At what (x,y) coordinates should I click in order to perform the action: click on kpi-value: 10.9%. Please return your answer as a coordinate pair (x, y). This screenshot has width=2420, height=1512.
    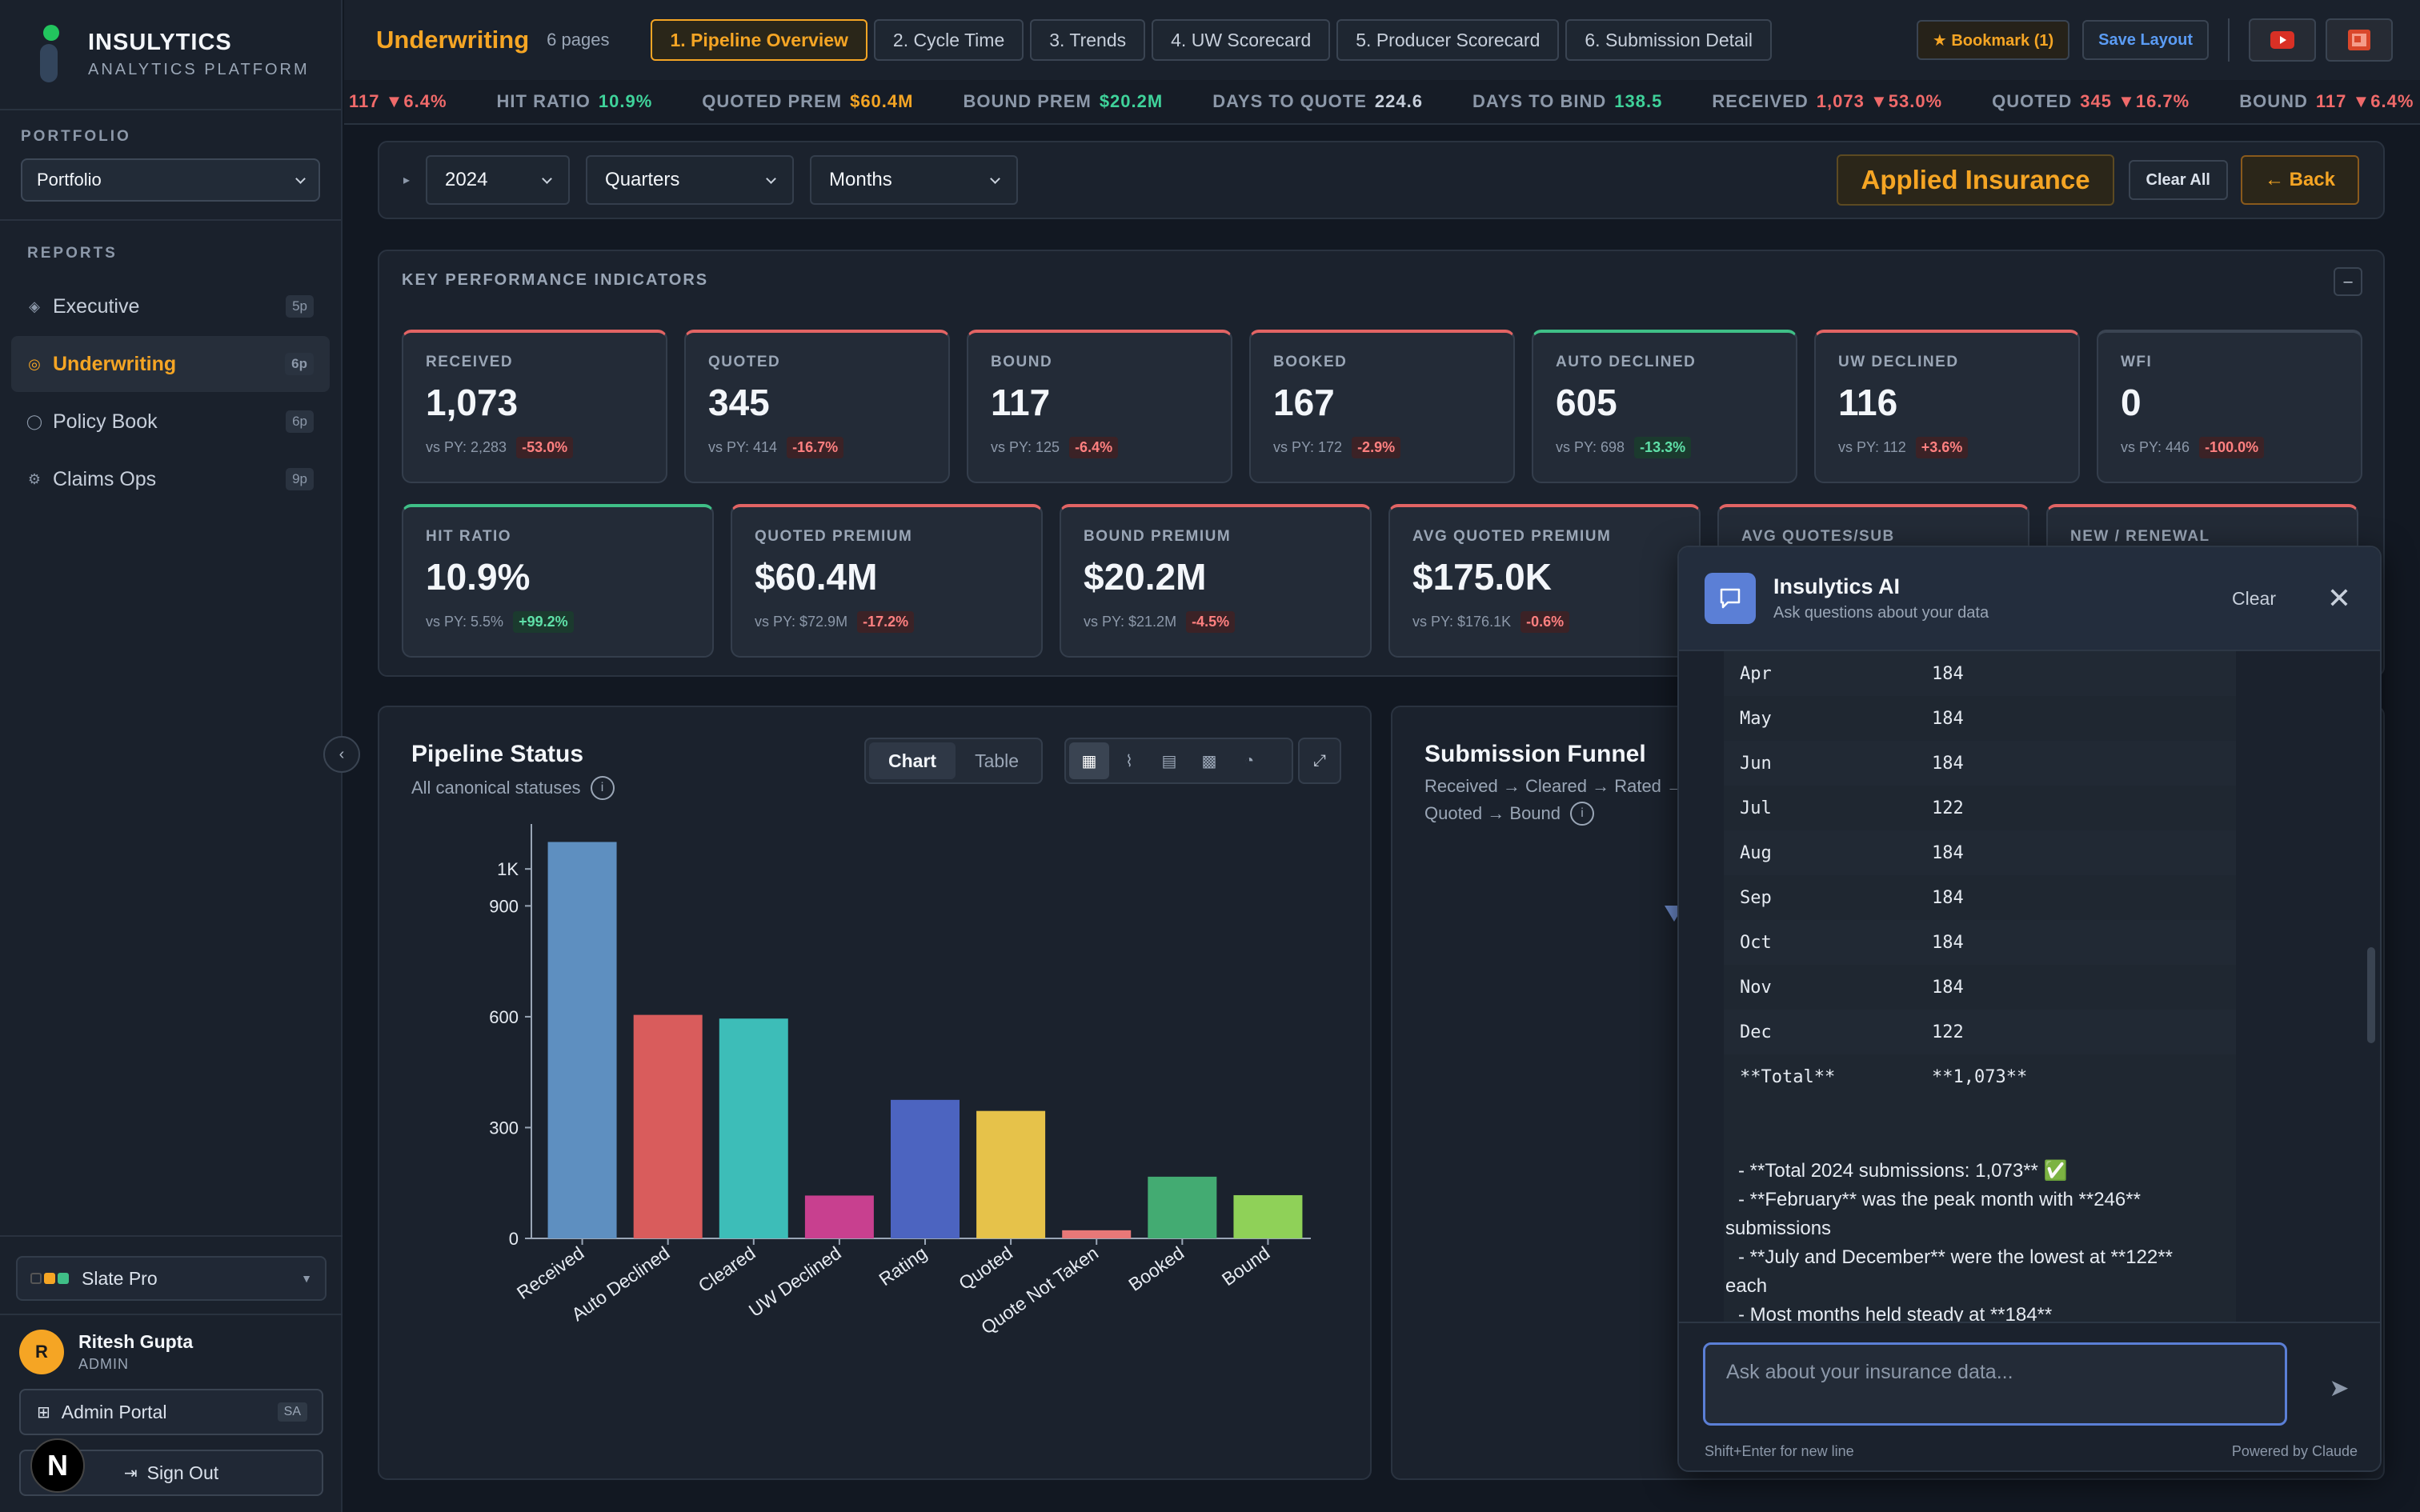
    Looking at the image, I should click on (478, 577).